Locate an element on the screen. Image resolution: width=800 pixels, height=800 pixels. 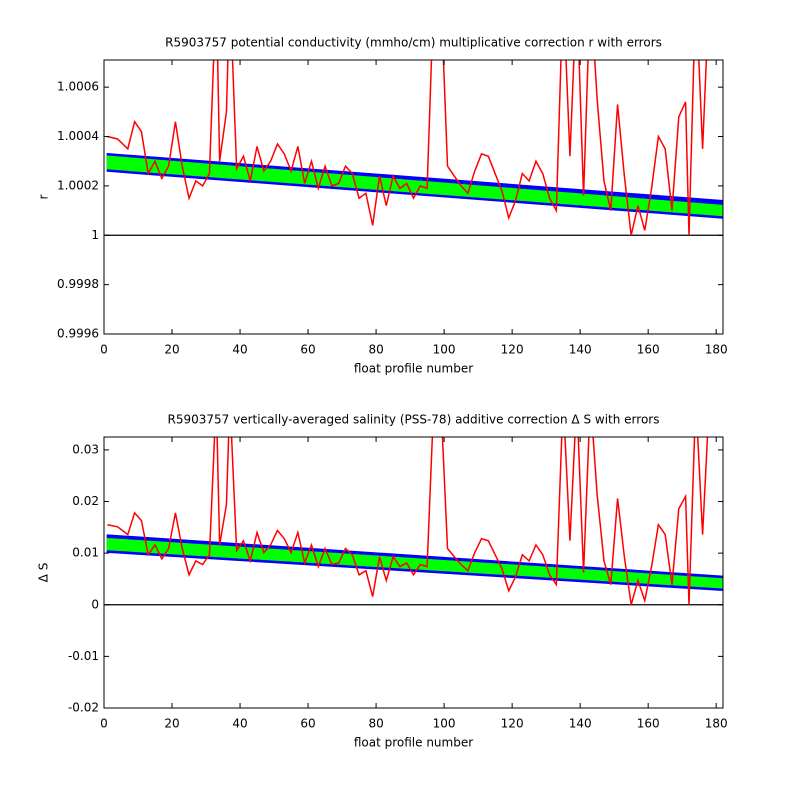
y-tick-label: 0.9998 is located at coordinates (78, 284).